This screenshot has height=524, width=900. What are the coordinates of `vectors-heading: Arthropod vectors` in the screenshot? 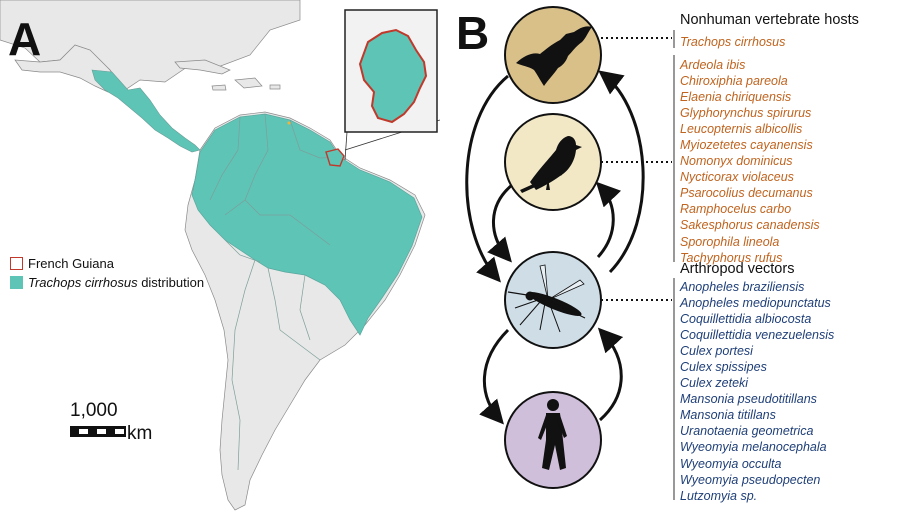 It's located at (737, 269).